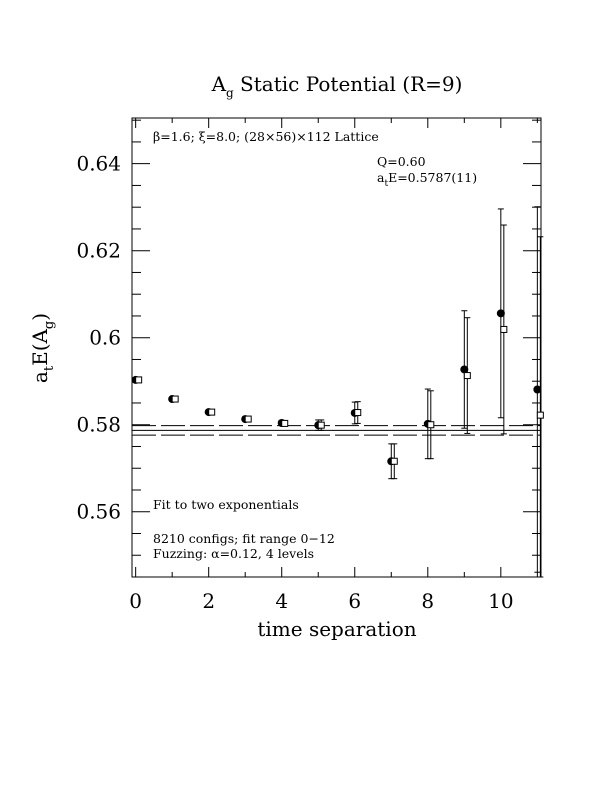 This screenshot has width=612, height=792. What do you see at coordinates (266, 136) in the screenshot?
I see `lattice-label: β=1.6; ξ=8.0; (28×56)×112 Lattice` at bounding box center [266, 136].